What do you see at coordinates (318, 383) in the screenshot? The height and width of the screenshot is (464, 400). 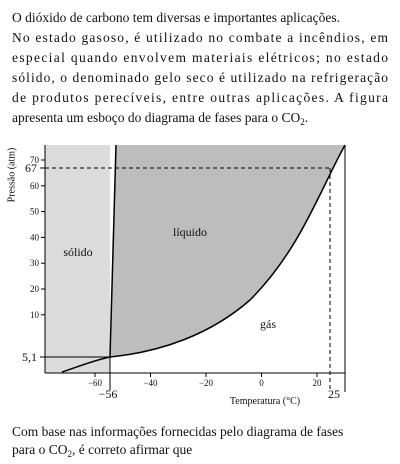 I see `x-tick-label: 20` at bounding box center [318, 383].